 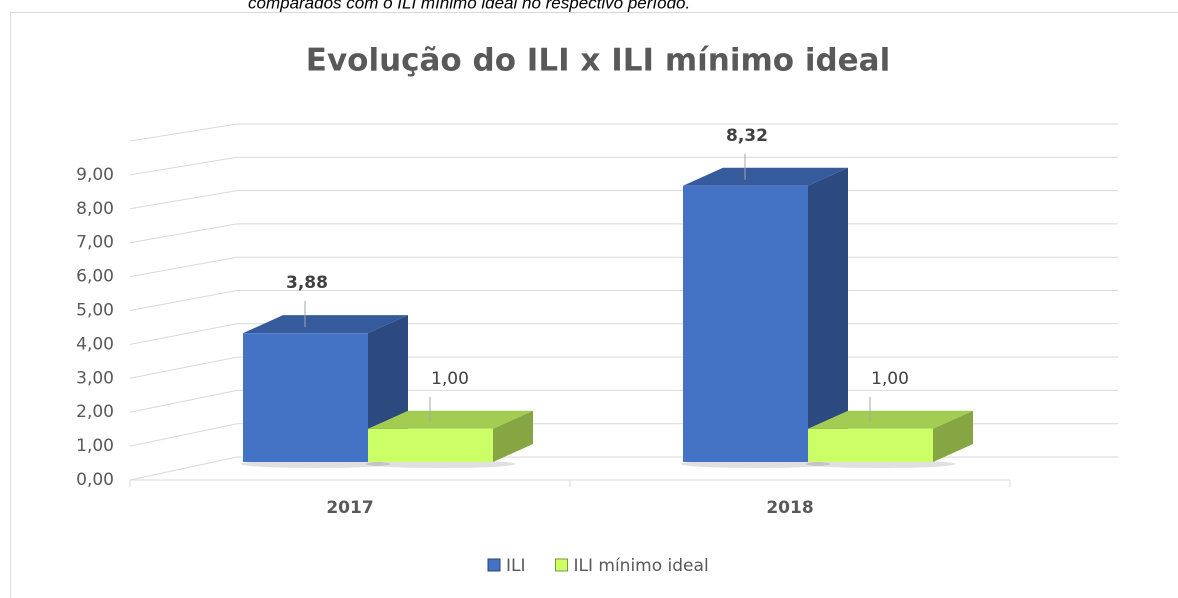 I want to click on data-label: 8,32, so click(x=747, y=136).